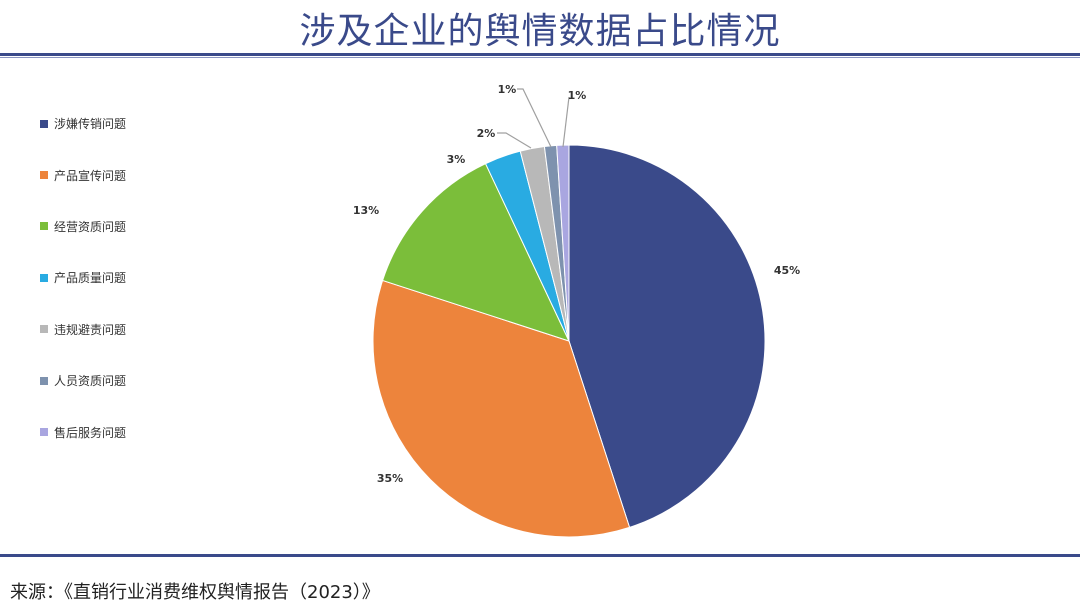 The image size is (1080, 604). I want to click on legend-label: 经营资质问题, so click(90, 226).